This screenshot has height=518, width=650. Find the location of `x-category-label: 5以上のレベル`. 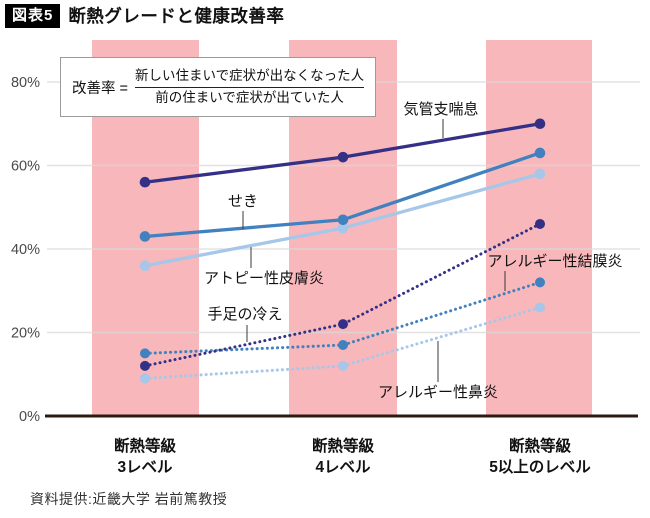

x-category-label: 5以上のレベル is located at coordinates (540, 467).